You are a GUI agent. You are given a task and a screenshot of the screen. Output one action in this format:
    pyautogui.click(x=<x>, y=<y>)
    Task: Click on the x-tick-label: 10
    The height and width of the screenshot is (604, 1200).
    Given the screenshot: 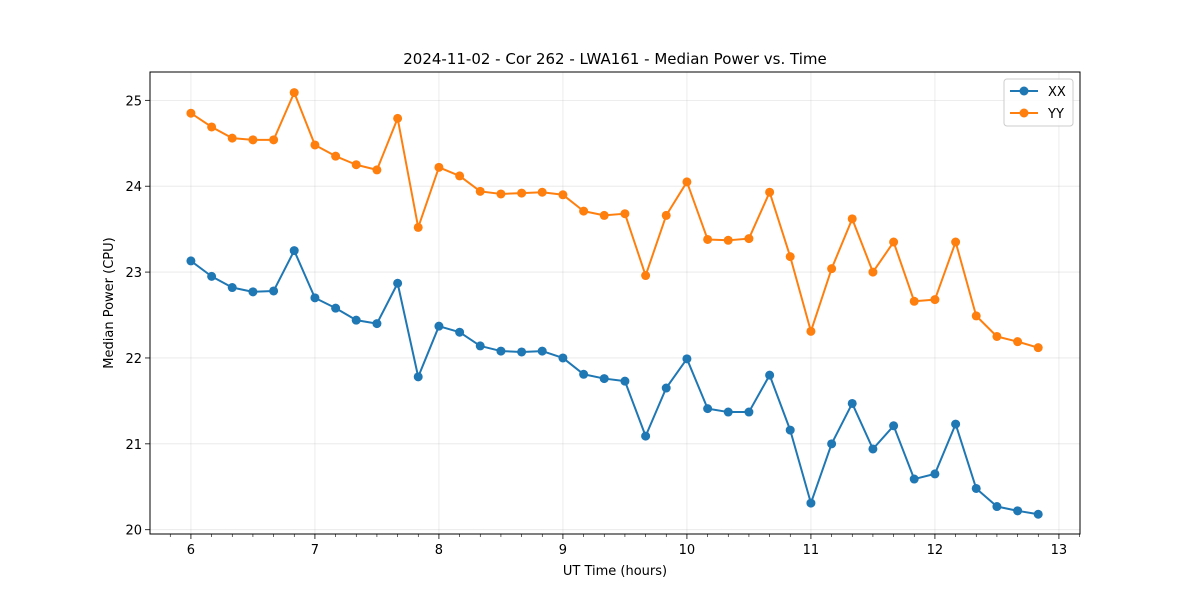 What is the action you would take?
    pyautogui.click(x=687, y=550)
    